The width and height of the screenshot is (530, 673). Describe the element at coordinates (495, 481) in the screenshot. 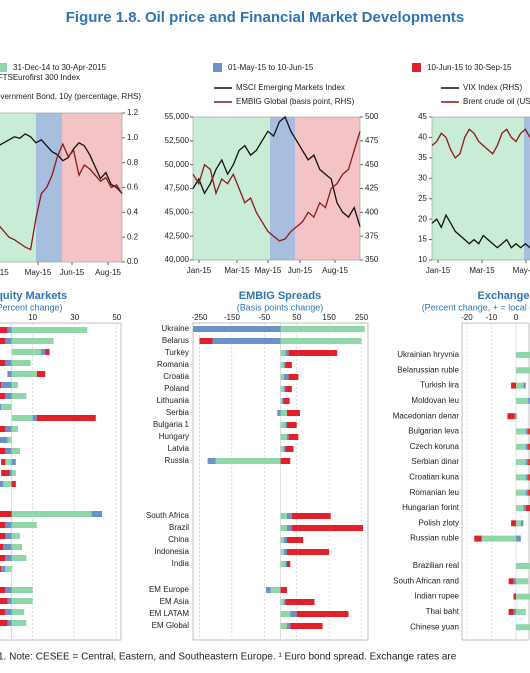

I see `plot-frame` at that location.